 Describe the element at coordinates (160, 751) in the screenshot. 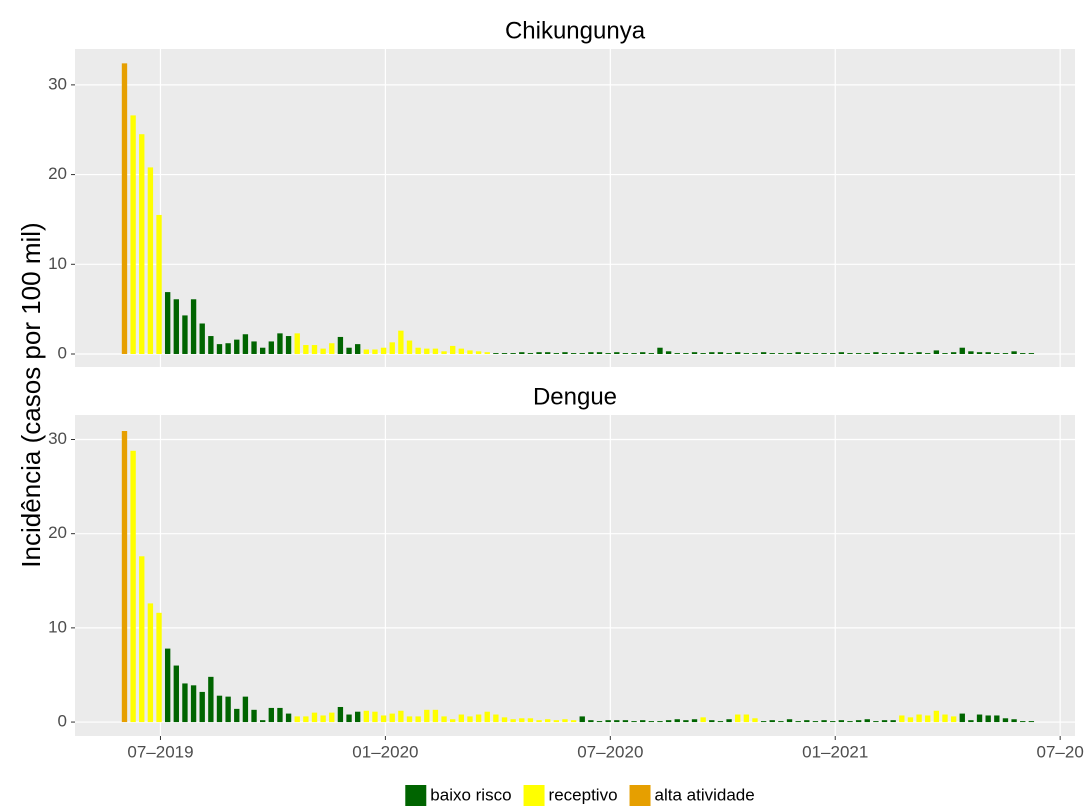

I see `x-tick-label: 07–2019` at that location.